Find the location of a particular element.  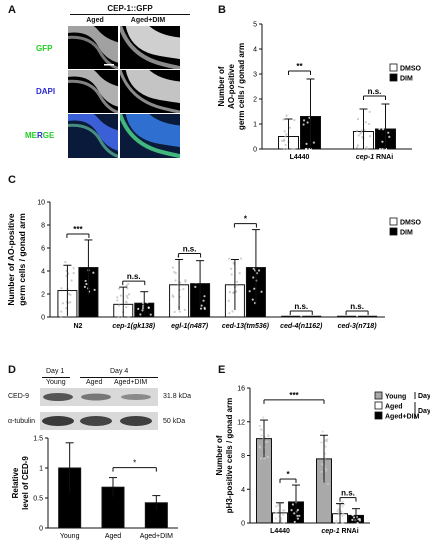

blot-tubulin-label: α-tubulin is located at coordinates (22, 421).